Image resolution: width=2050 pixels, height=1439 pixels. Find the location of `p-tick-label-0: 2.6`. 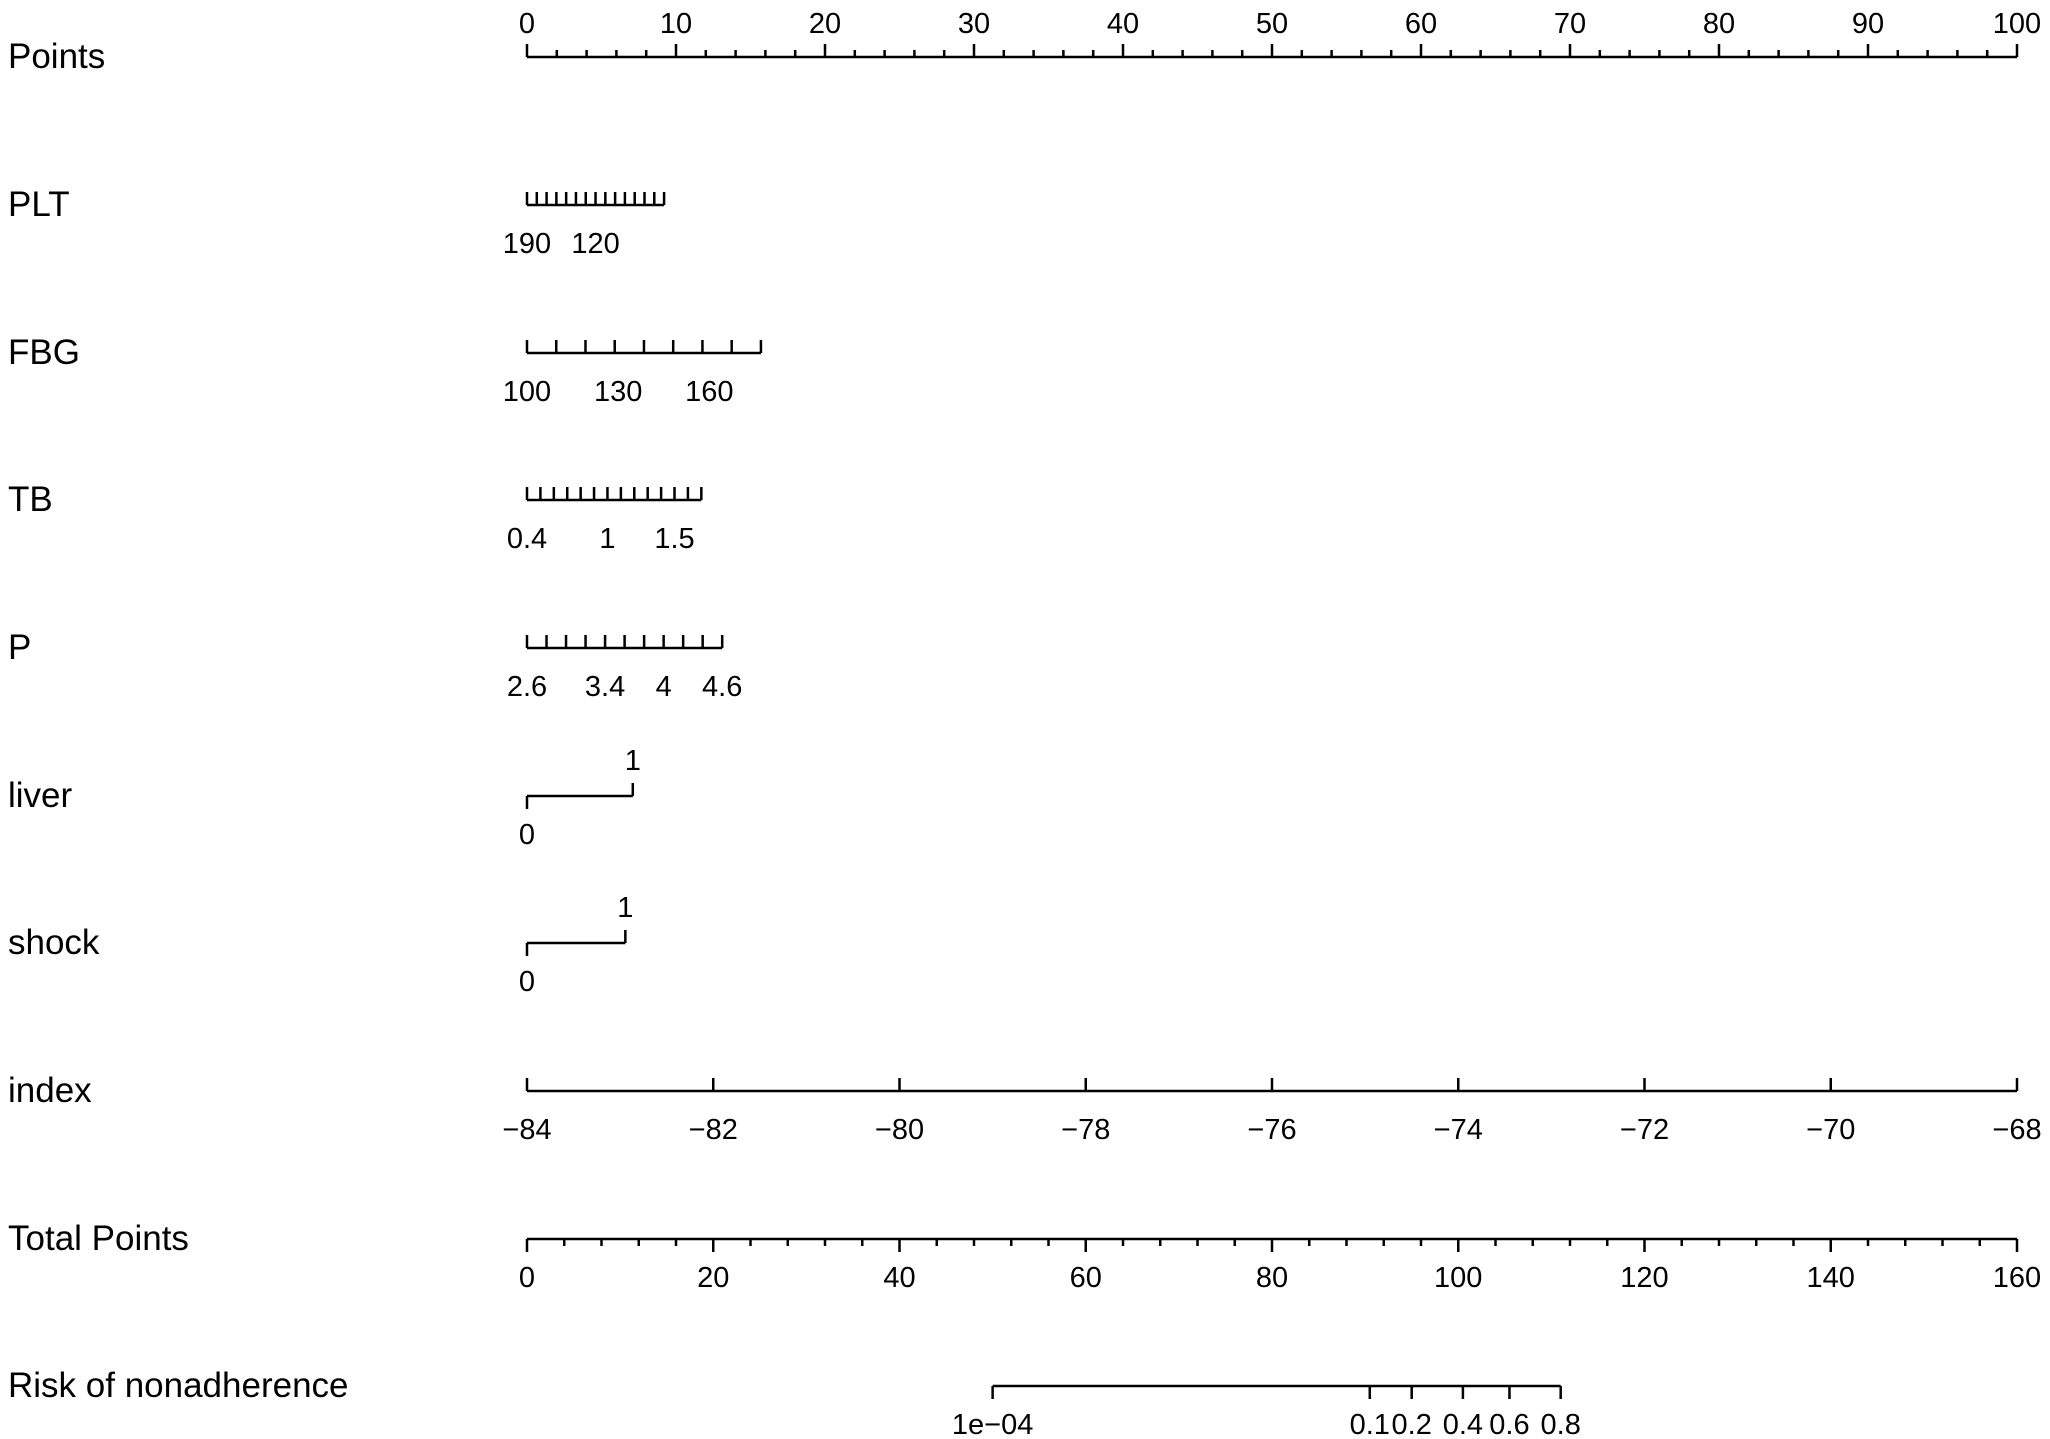

p-tick-label-0: 2.6 is located at coordinates (527, 687).